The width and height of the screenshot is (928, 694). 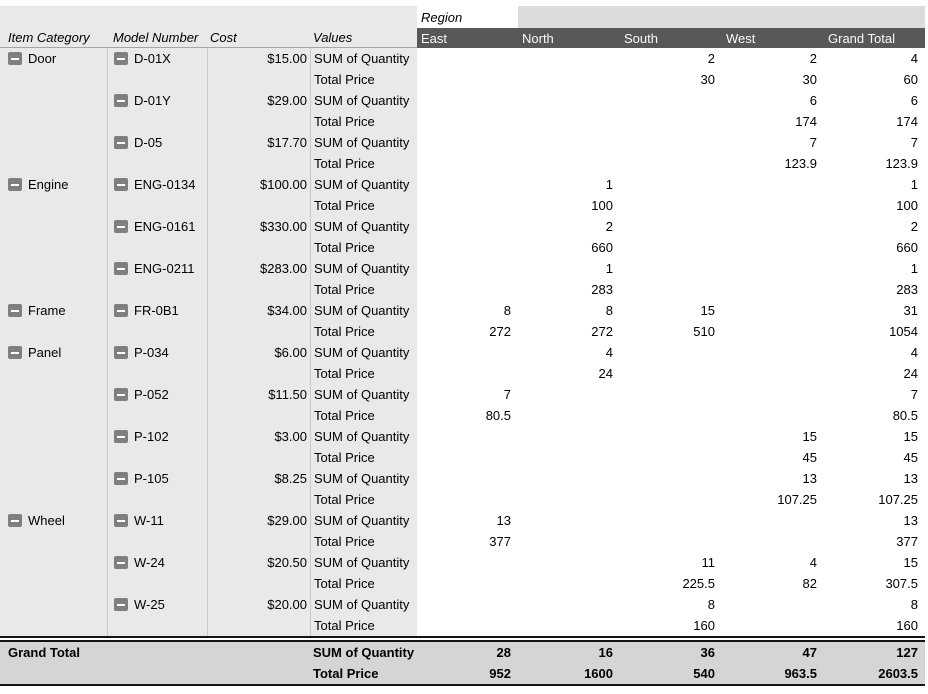 What do you see at coordinates (874, 289) in the screenshot?
I see `data-cell-grand-total: 283` at bounding box center [874, 289].